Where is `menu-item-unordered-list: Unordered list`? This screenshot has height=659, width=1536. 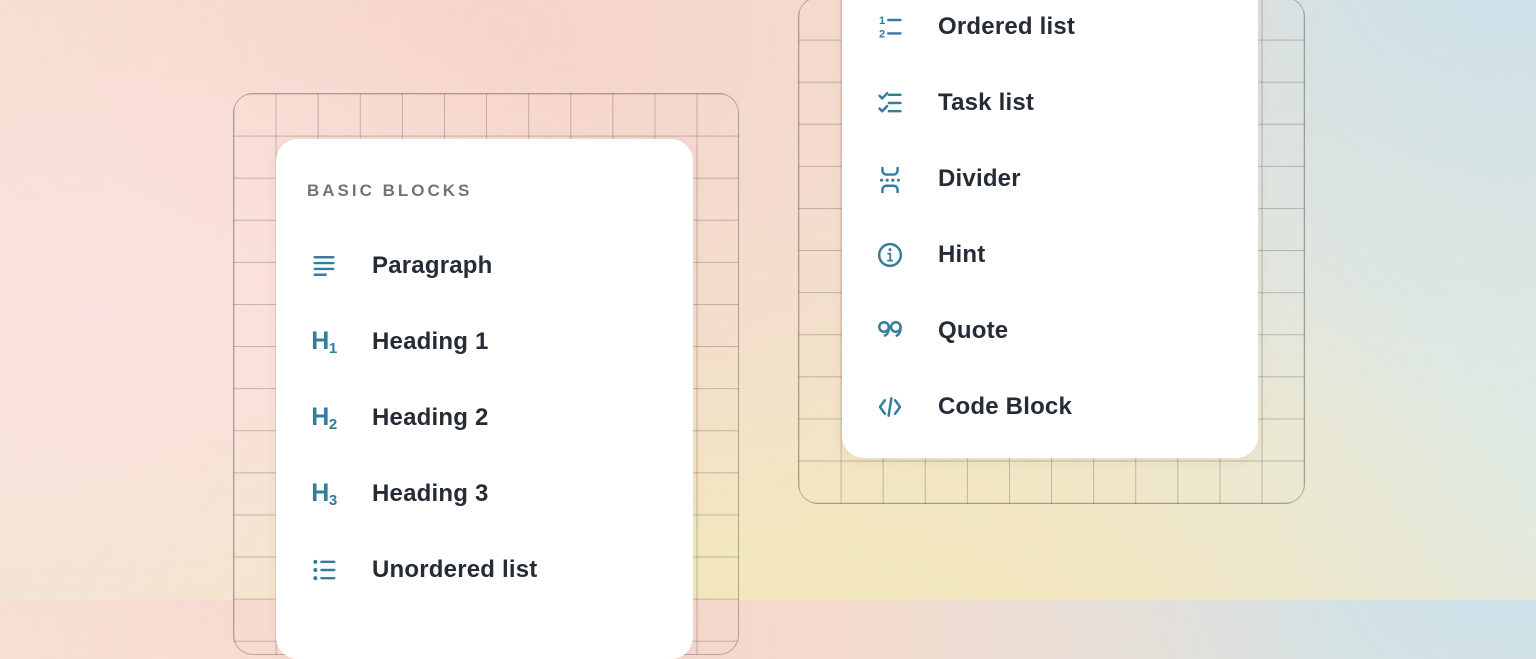 menu-item-unordered-list: Unordered list is located at coordinates (484, 570).